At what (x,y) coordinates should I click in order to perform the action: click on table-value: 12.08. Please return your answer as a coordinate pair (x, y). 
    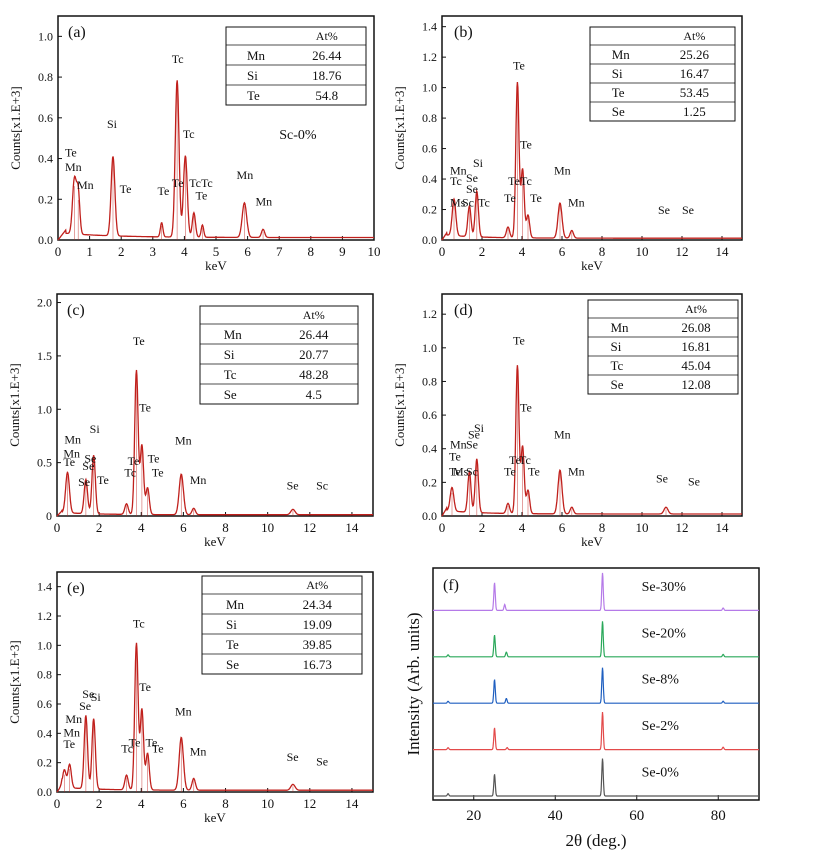
    Looking at the image, I should click on (695, 384).